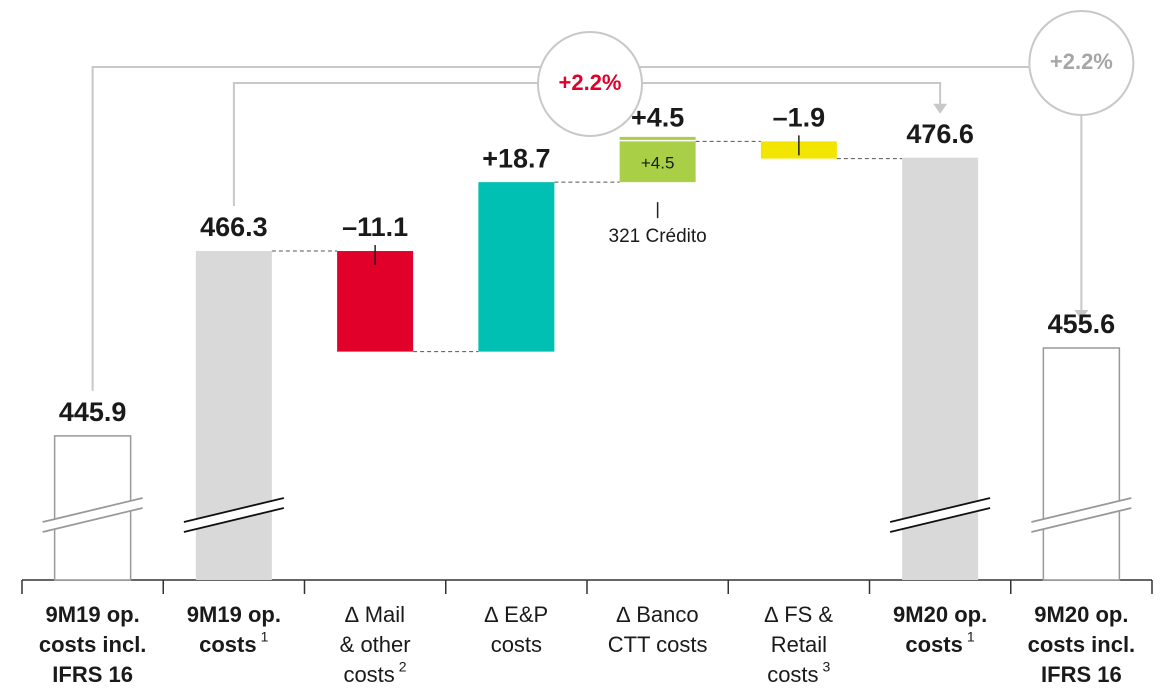 Image resolution: width=1164 pixels, height=698 pixels. What do you see at coordinates (516, 158) in the screenshot?
I see `value-label: +18.7` at bounding box center [516, 158].